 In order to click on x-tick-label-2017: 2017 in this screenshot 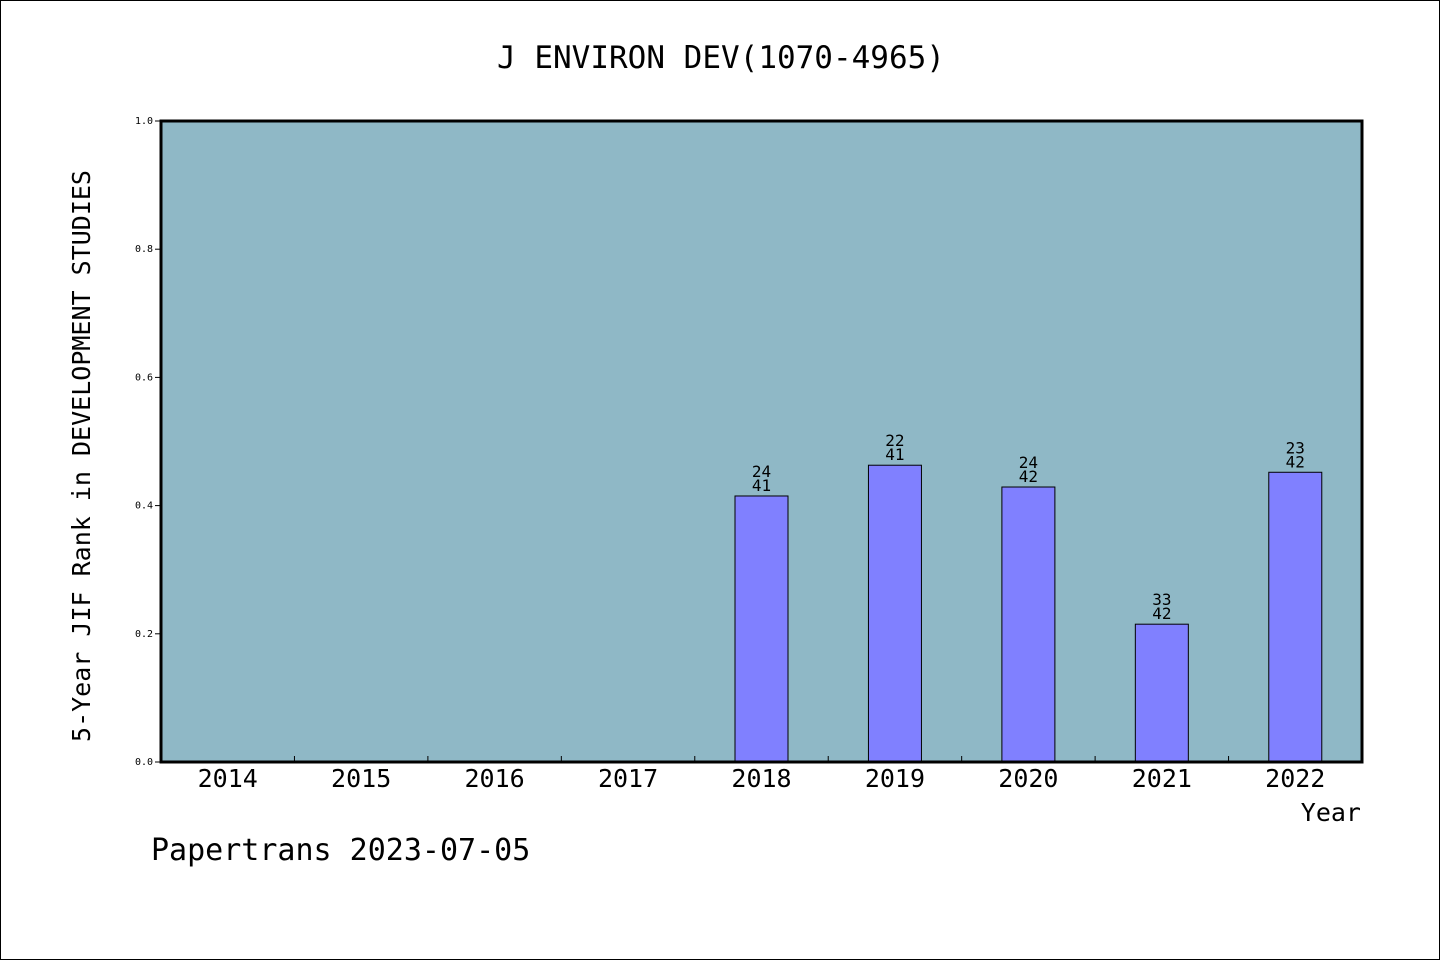, I will do `click(628, 778)`.